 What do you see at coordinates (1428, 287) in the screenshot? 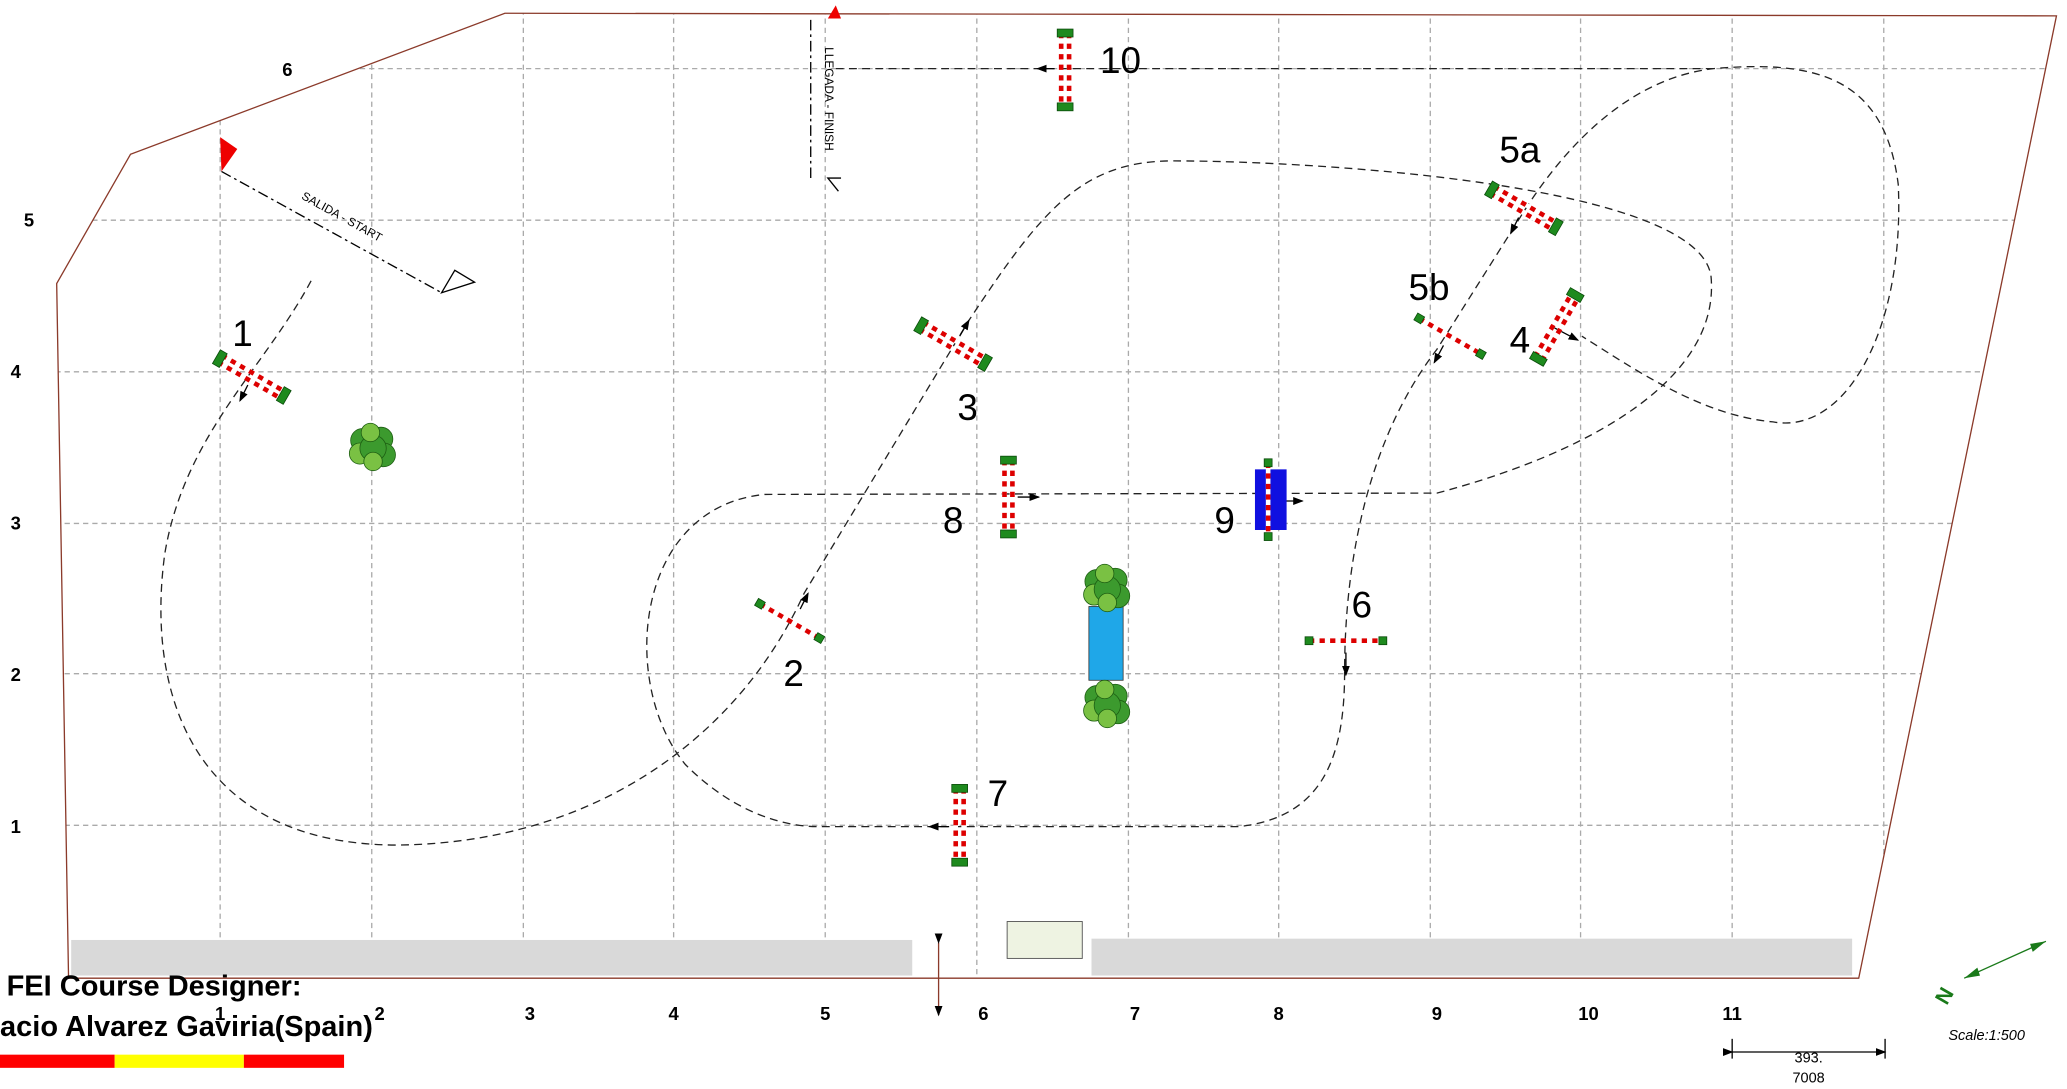
I see `fence-number: 5b` at bounding box center [1428, 287].